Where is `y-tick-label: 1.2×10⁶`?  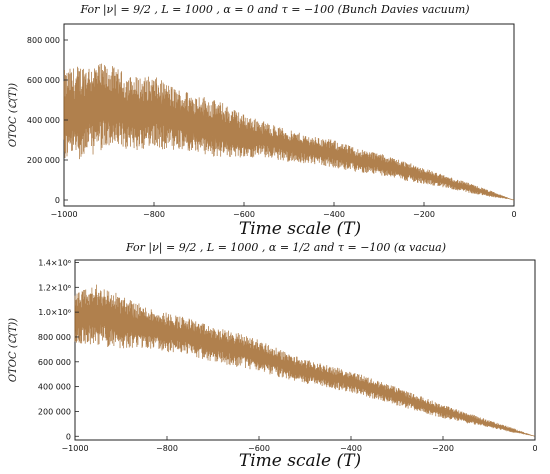 y-tick-label: 1.2×10⁶ is located at coordinates (54, 287).